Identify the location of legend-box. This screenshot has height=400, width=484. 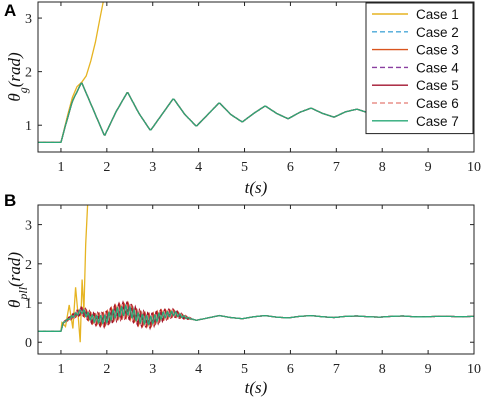
(419, 68).